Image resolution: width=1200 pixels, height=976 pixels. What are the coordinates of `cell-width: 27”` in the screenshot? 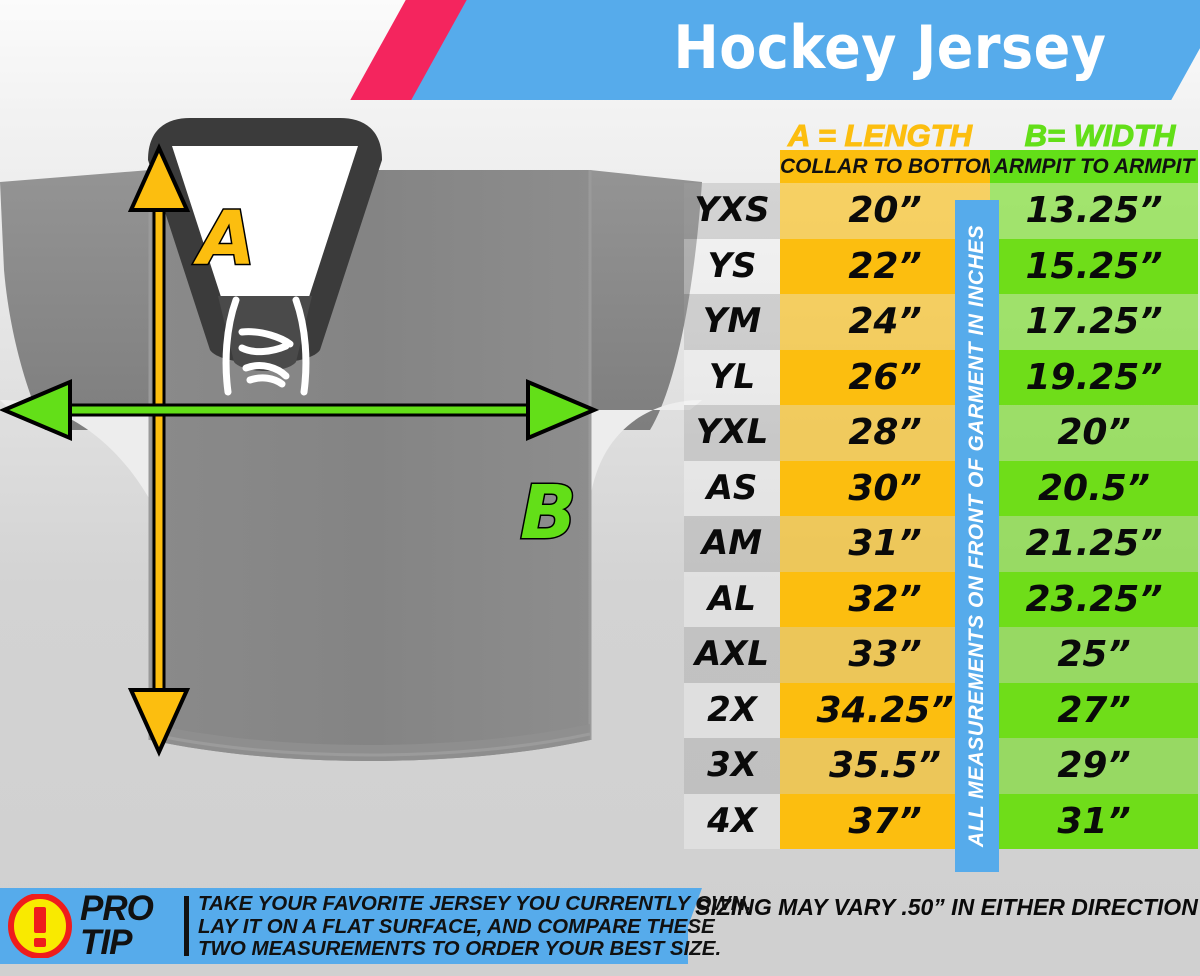 It's located at (1094, 710).